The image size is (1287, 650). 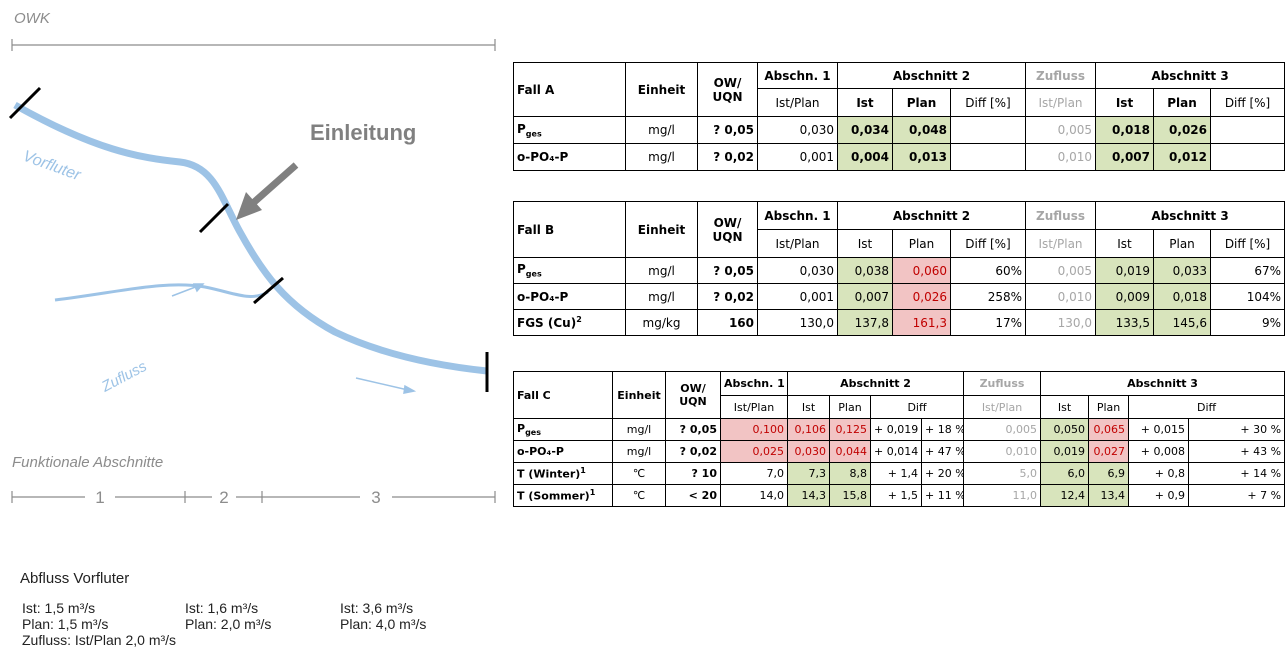 I want to click on value-cell: + 43 %, so click(x=1237, y=451).